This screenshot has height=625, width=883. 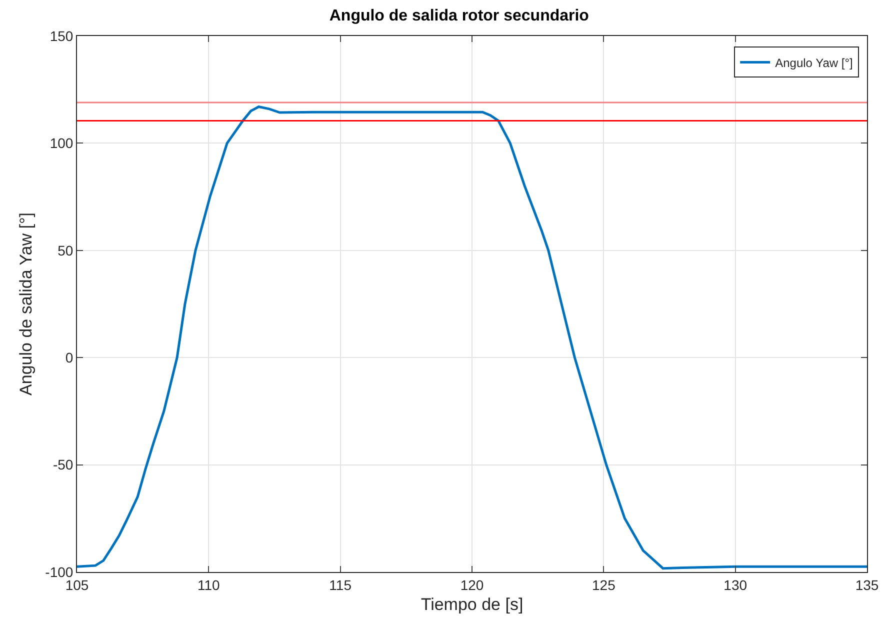 I want to click on x-tick-label: 130, so click(x=736, y=584).